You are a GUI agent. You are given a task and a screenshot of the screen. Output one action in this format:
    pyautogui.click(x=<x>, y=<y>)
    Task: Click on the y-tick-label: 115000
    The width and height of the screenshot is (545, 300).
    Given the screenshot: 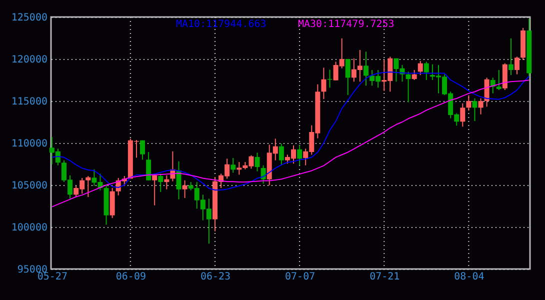 What is the action you would take?
    pyautogui.click(x=29, y=102)
    